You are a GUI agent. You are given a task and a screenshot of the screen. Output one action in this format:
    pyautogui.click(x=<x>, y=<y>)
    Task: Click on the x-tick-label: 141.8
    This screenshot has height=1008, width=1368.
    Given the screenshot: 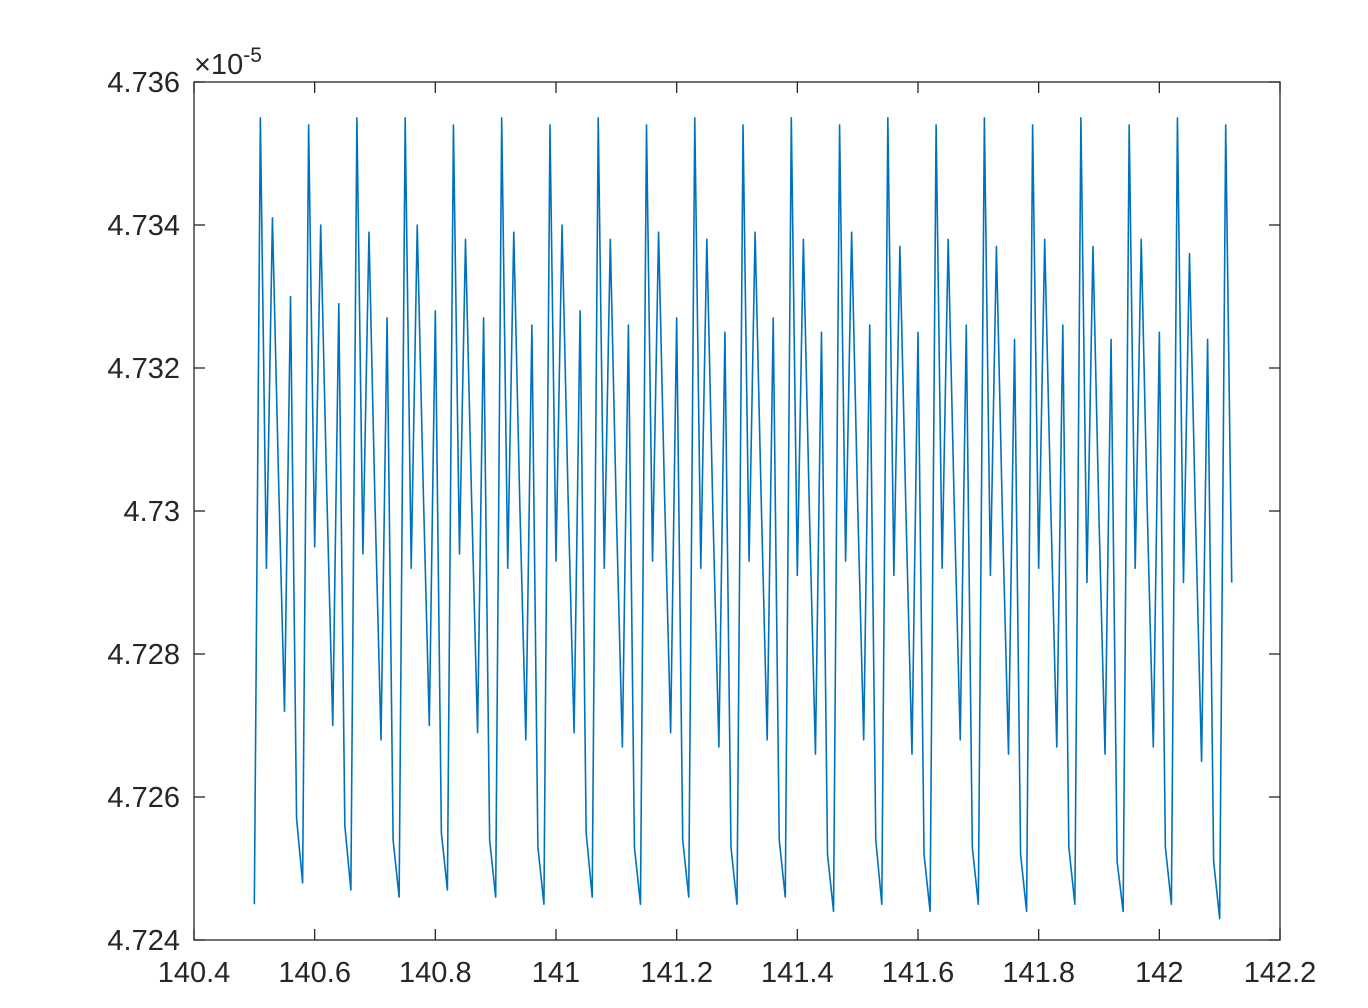 What is the action you would take?
    pyautogui.click(x=1038, y=973)
    